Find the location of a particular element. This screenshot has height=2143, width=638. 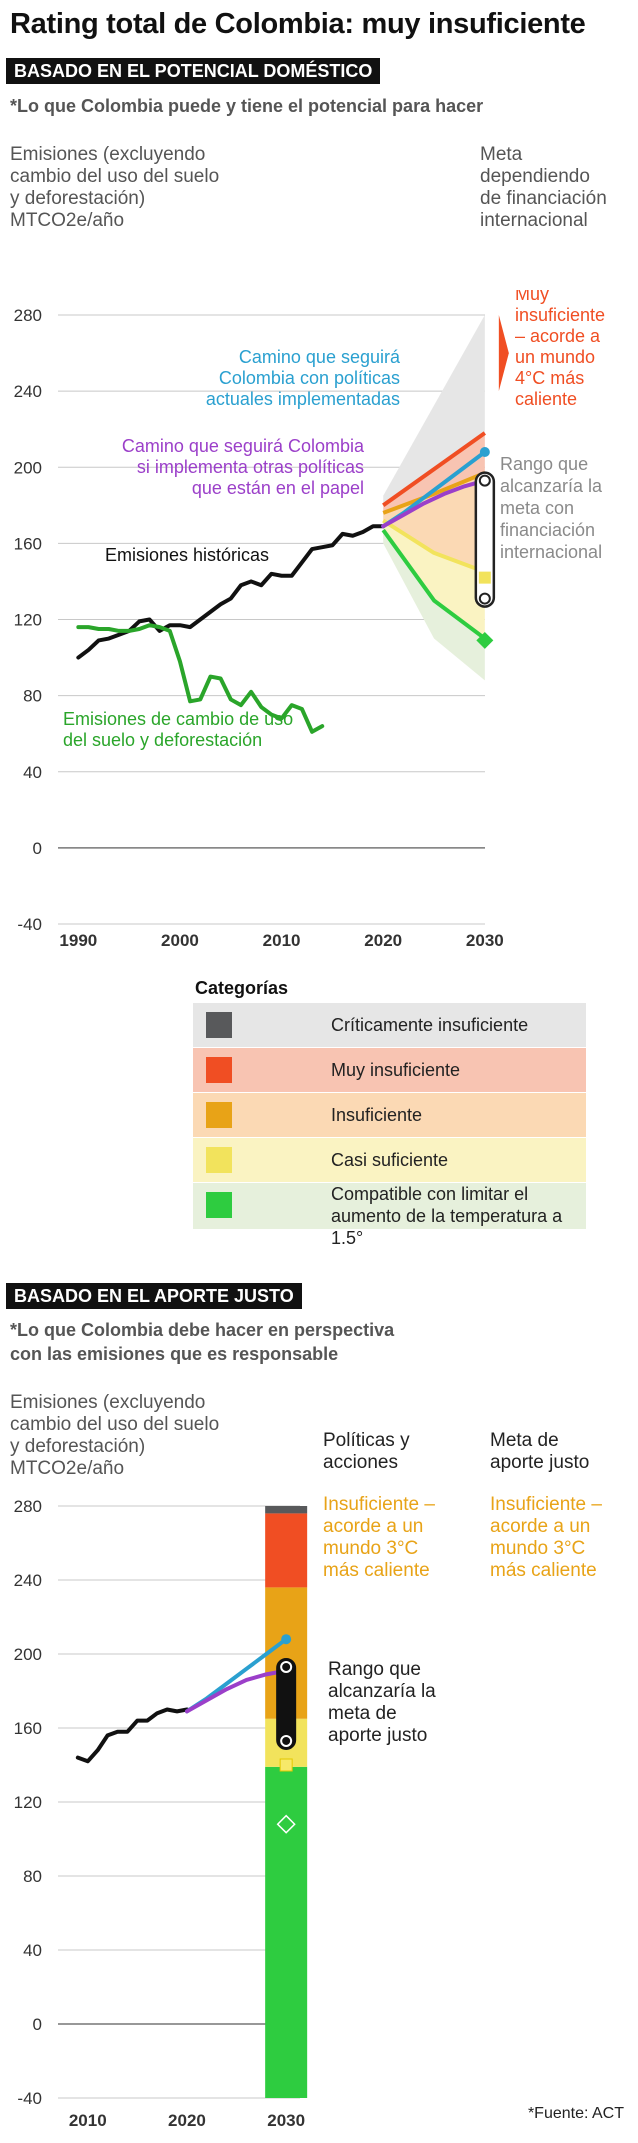

range-label-line: Rango que is located at coordinates (374, 1669).